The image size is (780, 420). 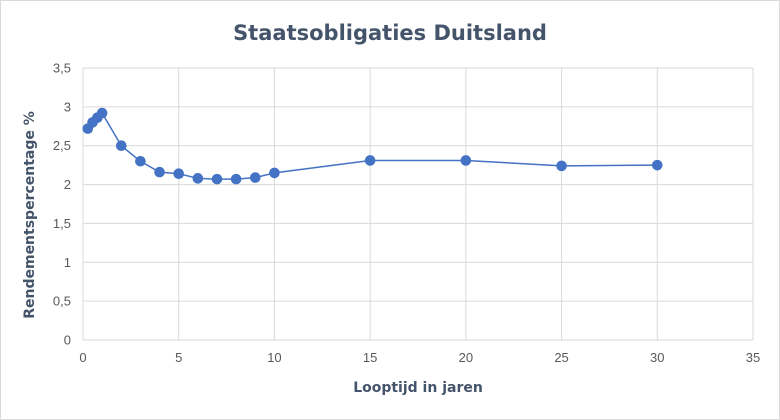 I want to click on x-tick-label: 5, so click(x=178, y=357).